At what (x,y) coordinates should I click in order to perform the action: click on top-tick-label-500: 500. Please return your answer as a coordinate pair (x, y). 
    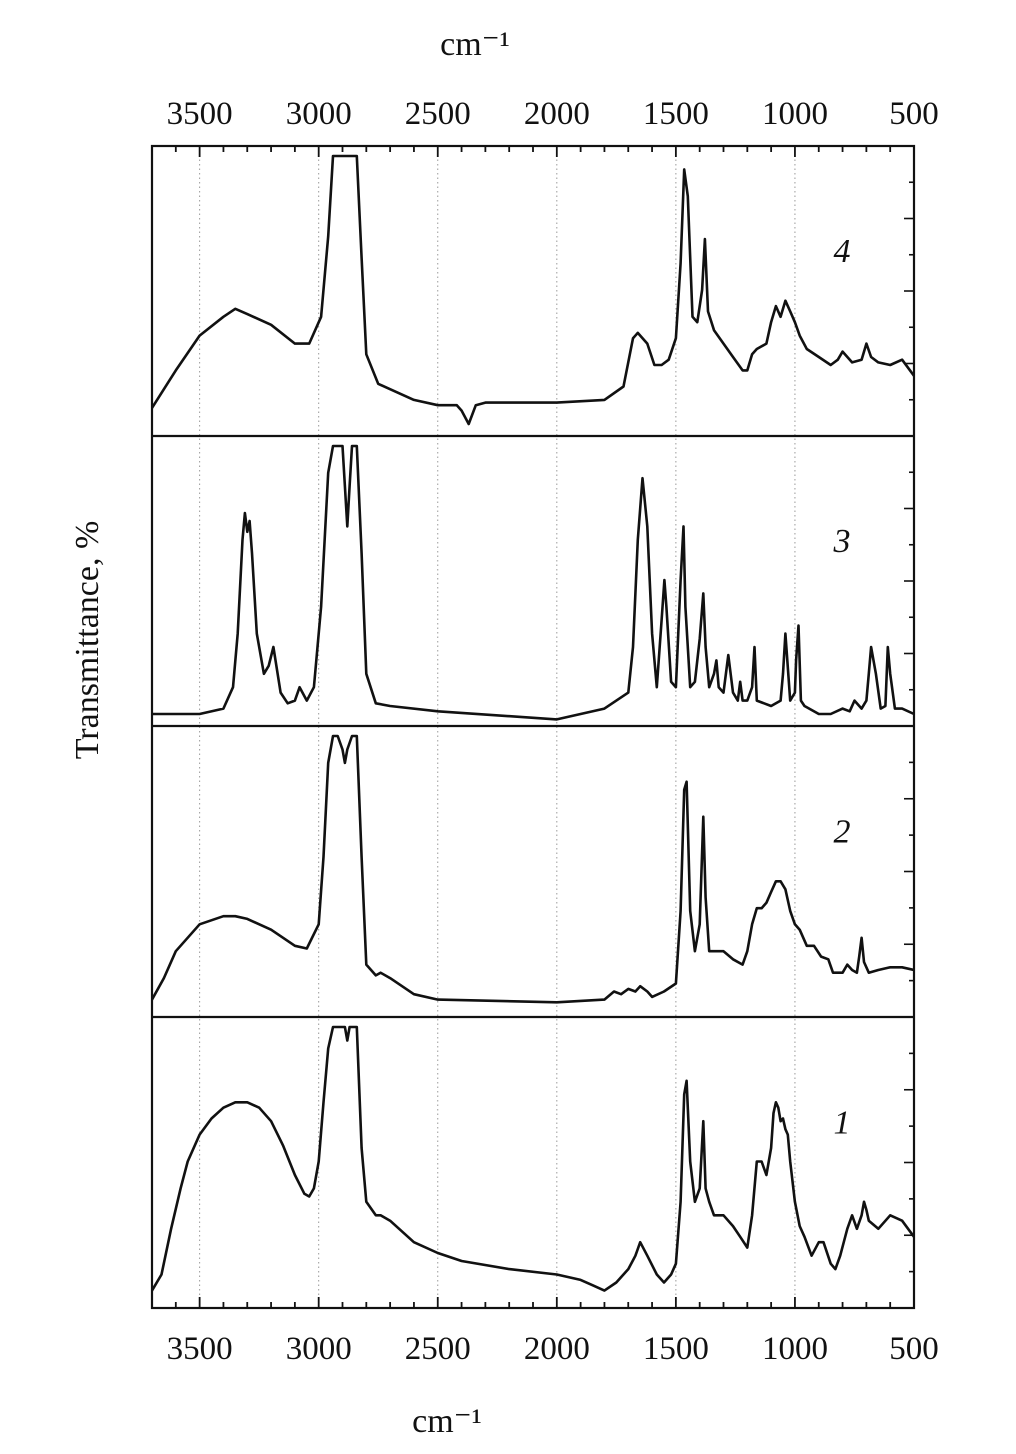
    Looking at the image, I should click on (914, 114).